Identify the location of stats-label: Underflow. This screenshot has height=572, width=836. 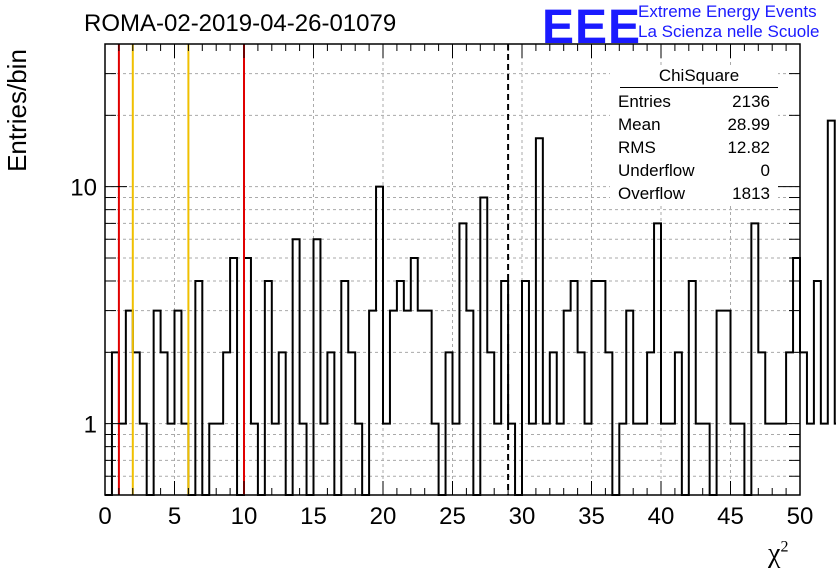
(656, 170).